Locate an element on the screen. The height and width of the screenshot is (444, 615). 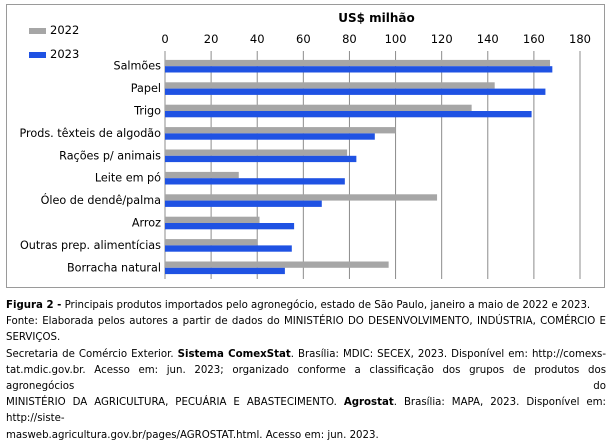
category-label: Outras prep. alimentícias is located at coordinates (90, 245).